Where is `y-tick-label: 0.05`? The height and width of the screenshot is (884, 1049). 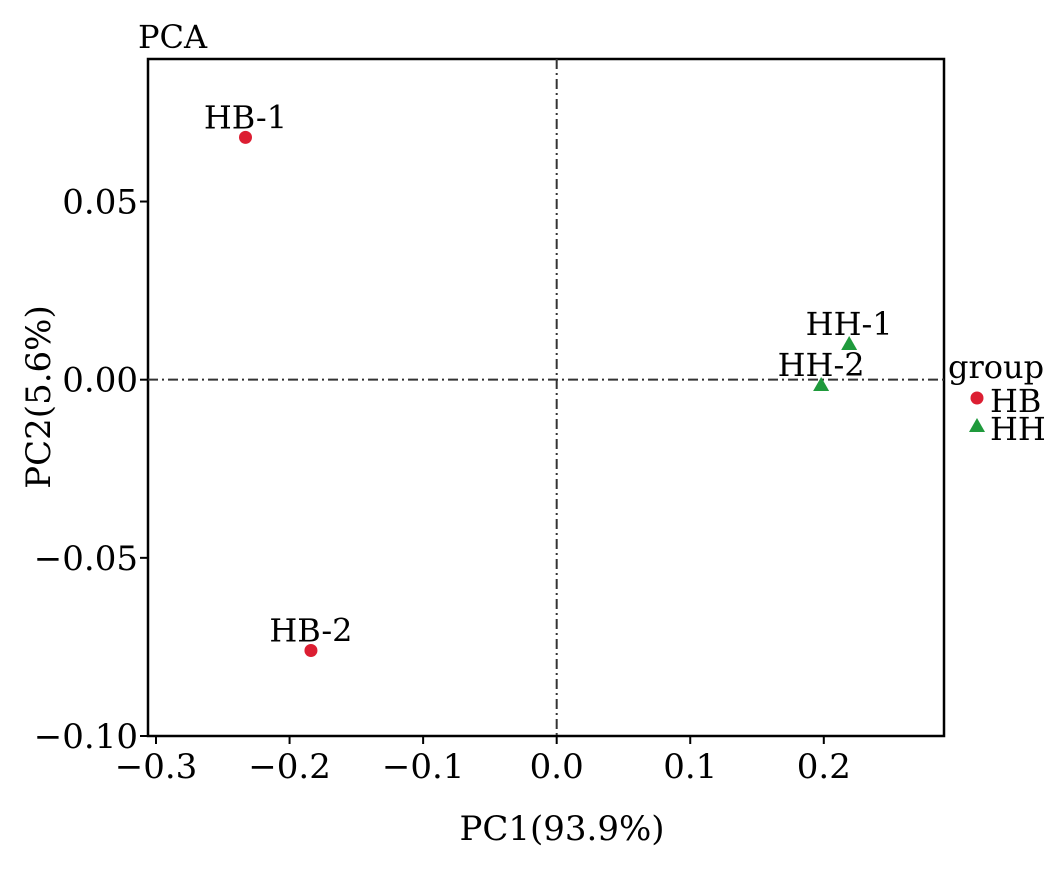
y-tick-label: 0.05 is located at coordinates (100, 203).